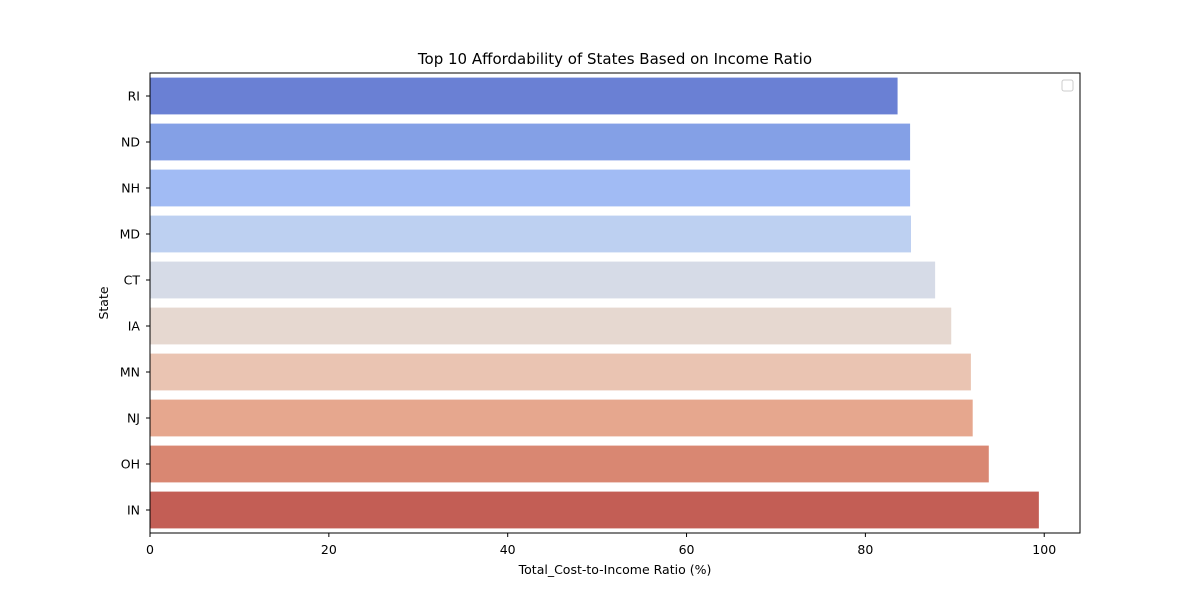 The width and height of the screenshot is (1200, 600). Describe the element at coordinates (865, 549) in the screenshot. I see `x-tick-label: 80` at that location.